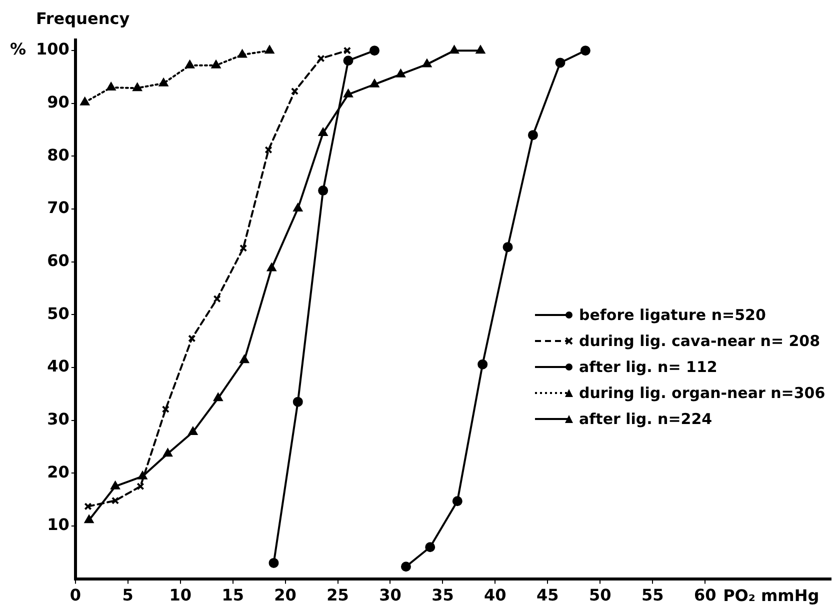 The height and width of the screenshot is (609, 839). I want to click on x-tick-label: 25, so click(337, 595).